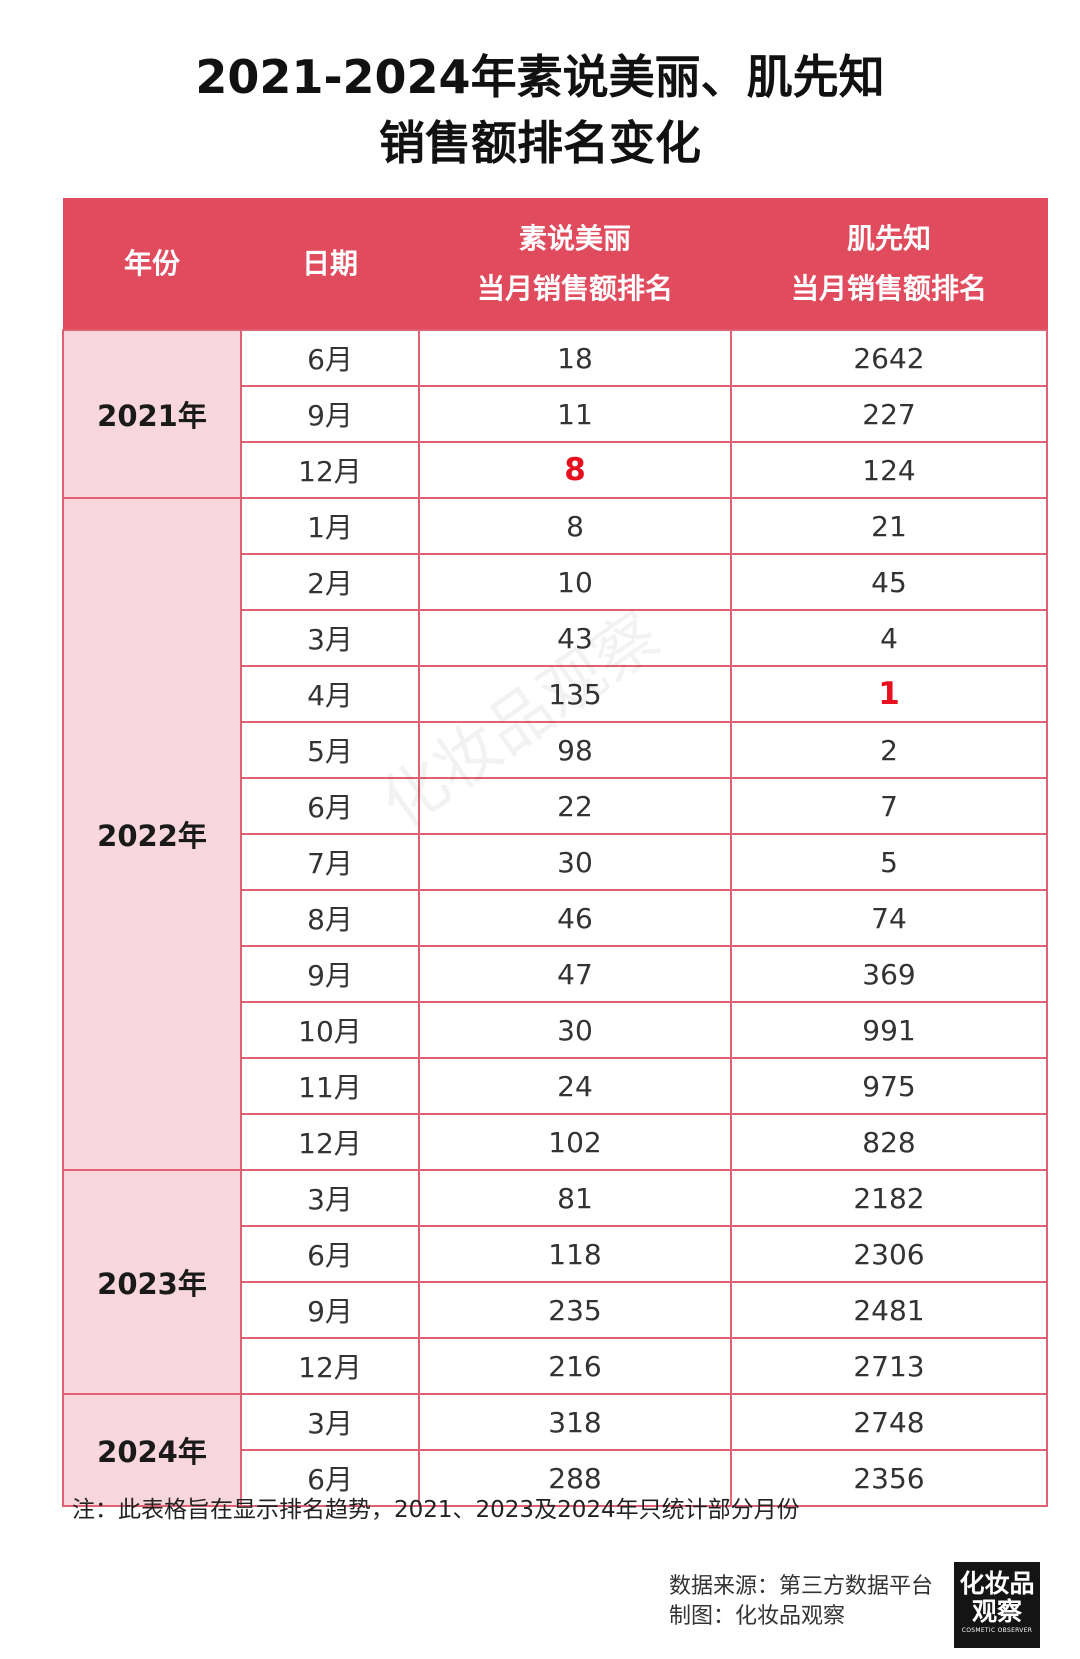  I want to click on table-row: 6月 288 2356, so click(555, 1478).